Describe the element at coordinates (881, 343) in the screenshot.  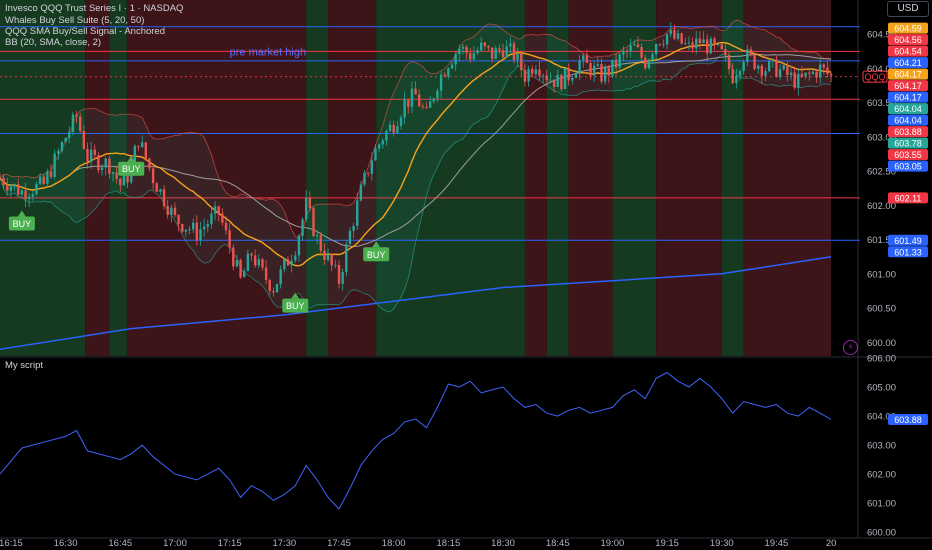
I see `price-tick-label: 600.00` at that location.